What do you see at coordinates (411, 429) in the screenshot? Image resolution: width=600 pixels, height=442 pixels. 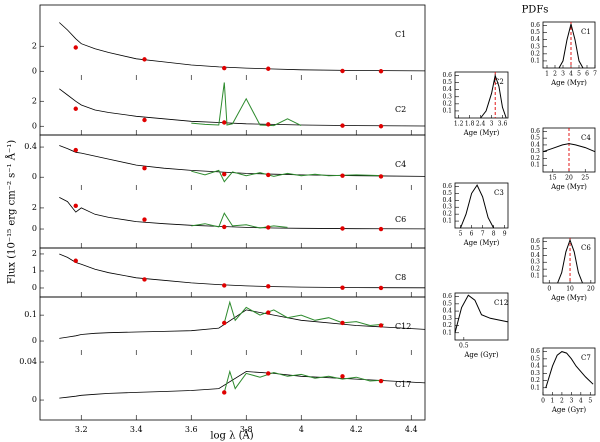 I see `x-tick-label: 4.4` at bounding box center [411, 429].